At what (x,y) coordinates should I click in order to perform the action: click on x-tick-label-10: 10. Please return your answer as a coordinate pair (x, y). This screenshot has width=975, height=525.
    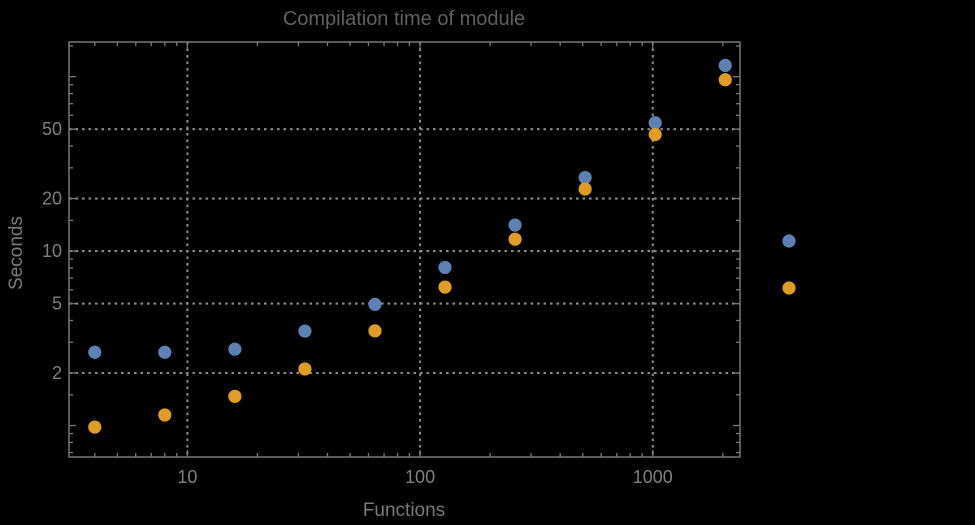
    Looking at the image, I should click on (187, 477).